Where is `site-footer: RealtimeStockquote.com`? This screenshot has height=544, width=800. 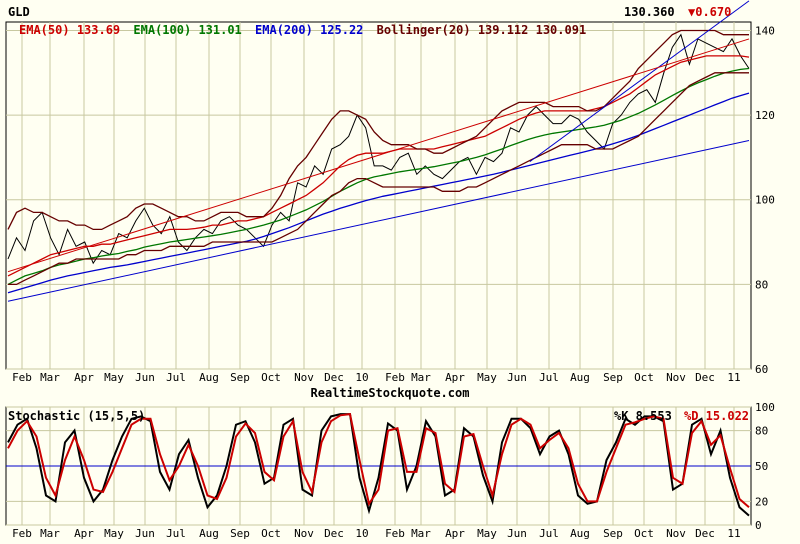
site-footer: RealtimeStockquote.com is located at coordinates (390, 393).